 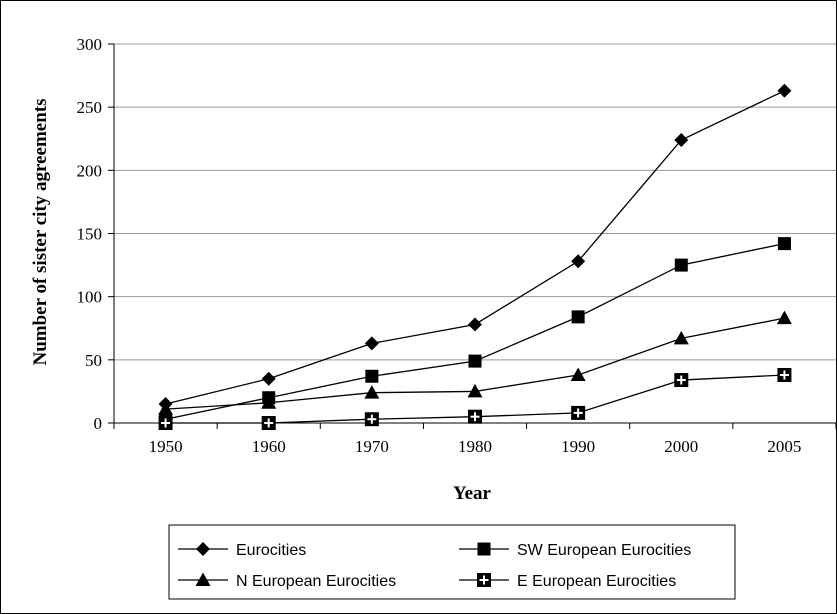 I want to click on legend-label: SW European Eurocities, so click(x=604, y=550).